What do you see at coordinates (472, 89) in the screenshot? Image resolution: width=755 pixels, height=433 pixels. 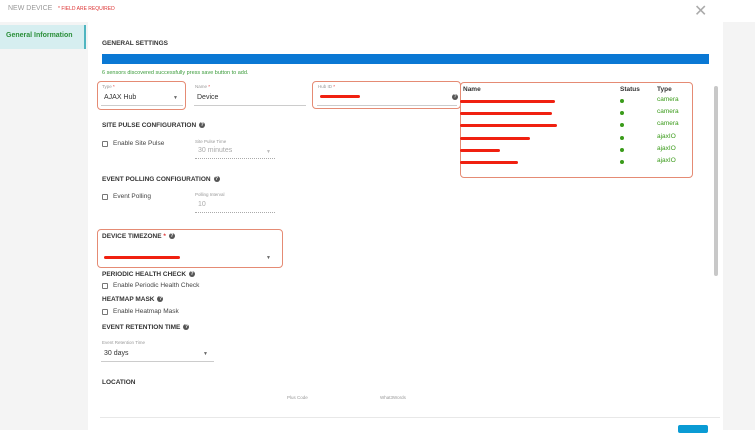 I see `column-name: Name` at bounding box center [472, 89].